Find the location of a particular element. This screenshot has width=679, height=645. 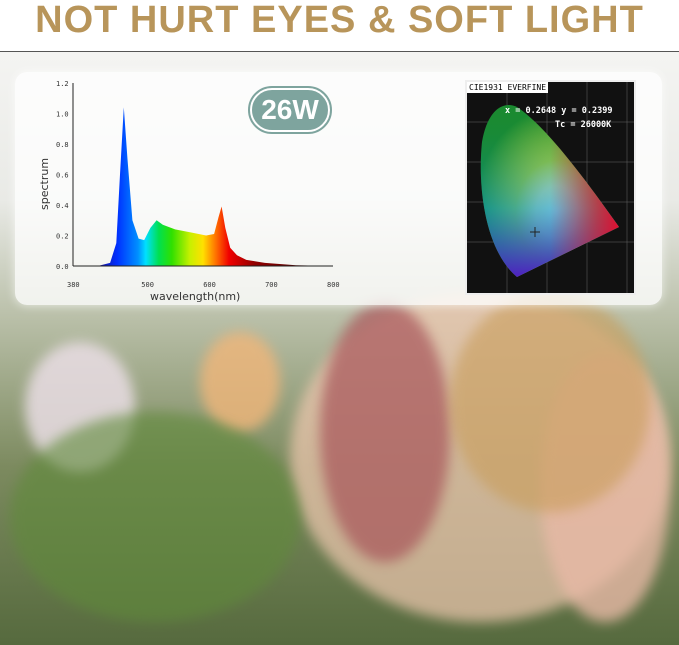

y-tick-label: 0.4 is located at coordinates (62, 206).